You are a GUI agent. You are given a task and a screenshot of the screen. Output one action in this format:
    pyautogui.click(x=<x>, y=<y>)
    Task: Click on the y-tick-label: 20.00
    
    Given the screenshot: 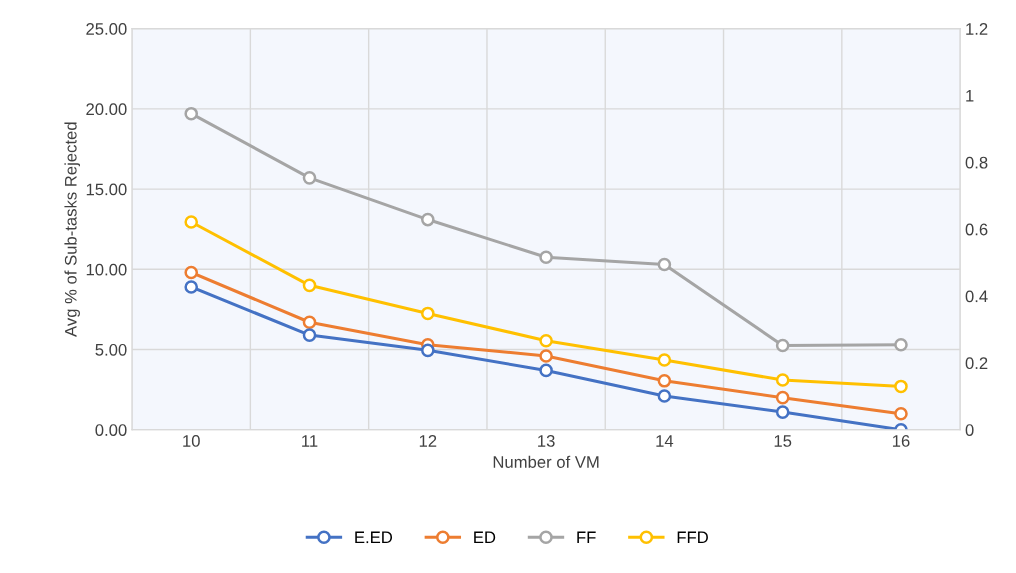 What is the action you would take?
    pyautogui.click(x=106, y=109)
    